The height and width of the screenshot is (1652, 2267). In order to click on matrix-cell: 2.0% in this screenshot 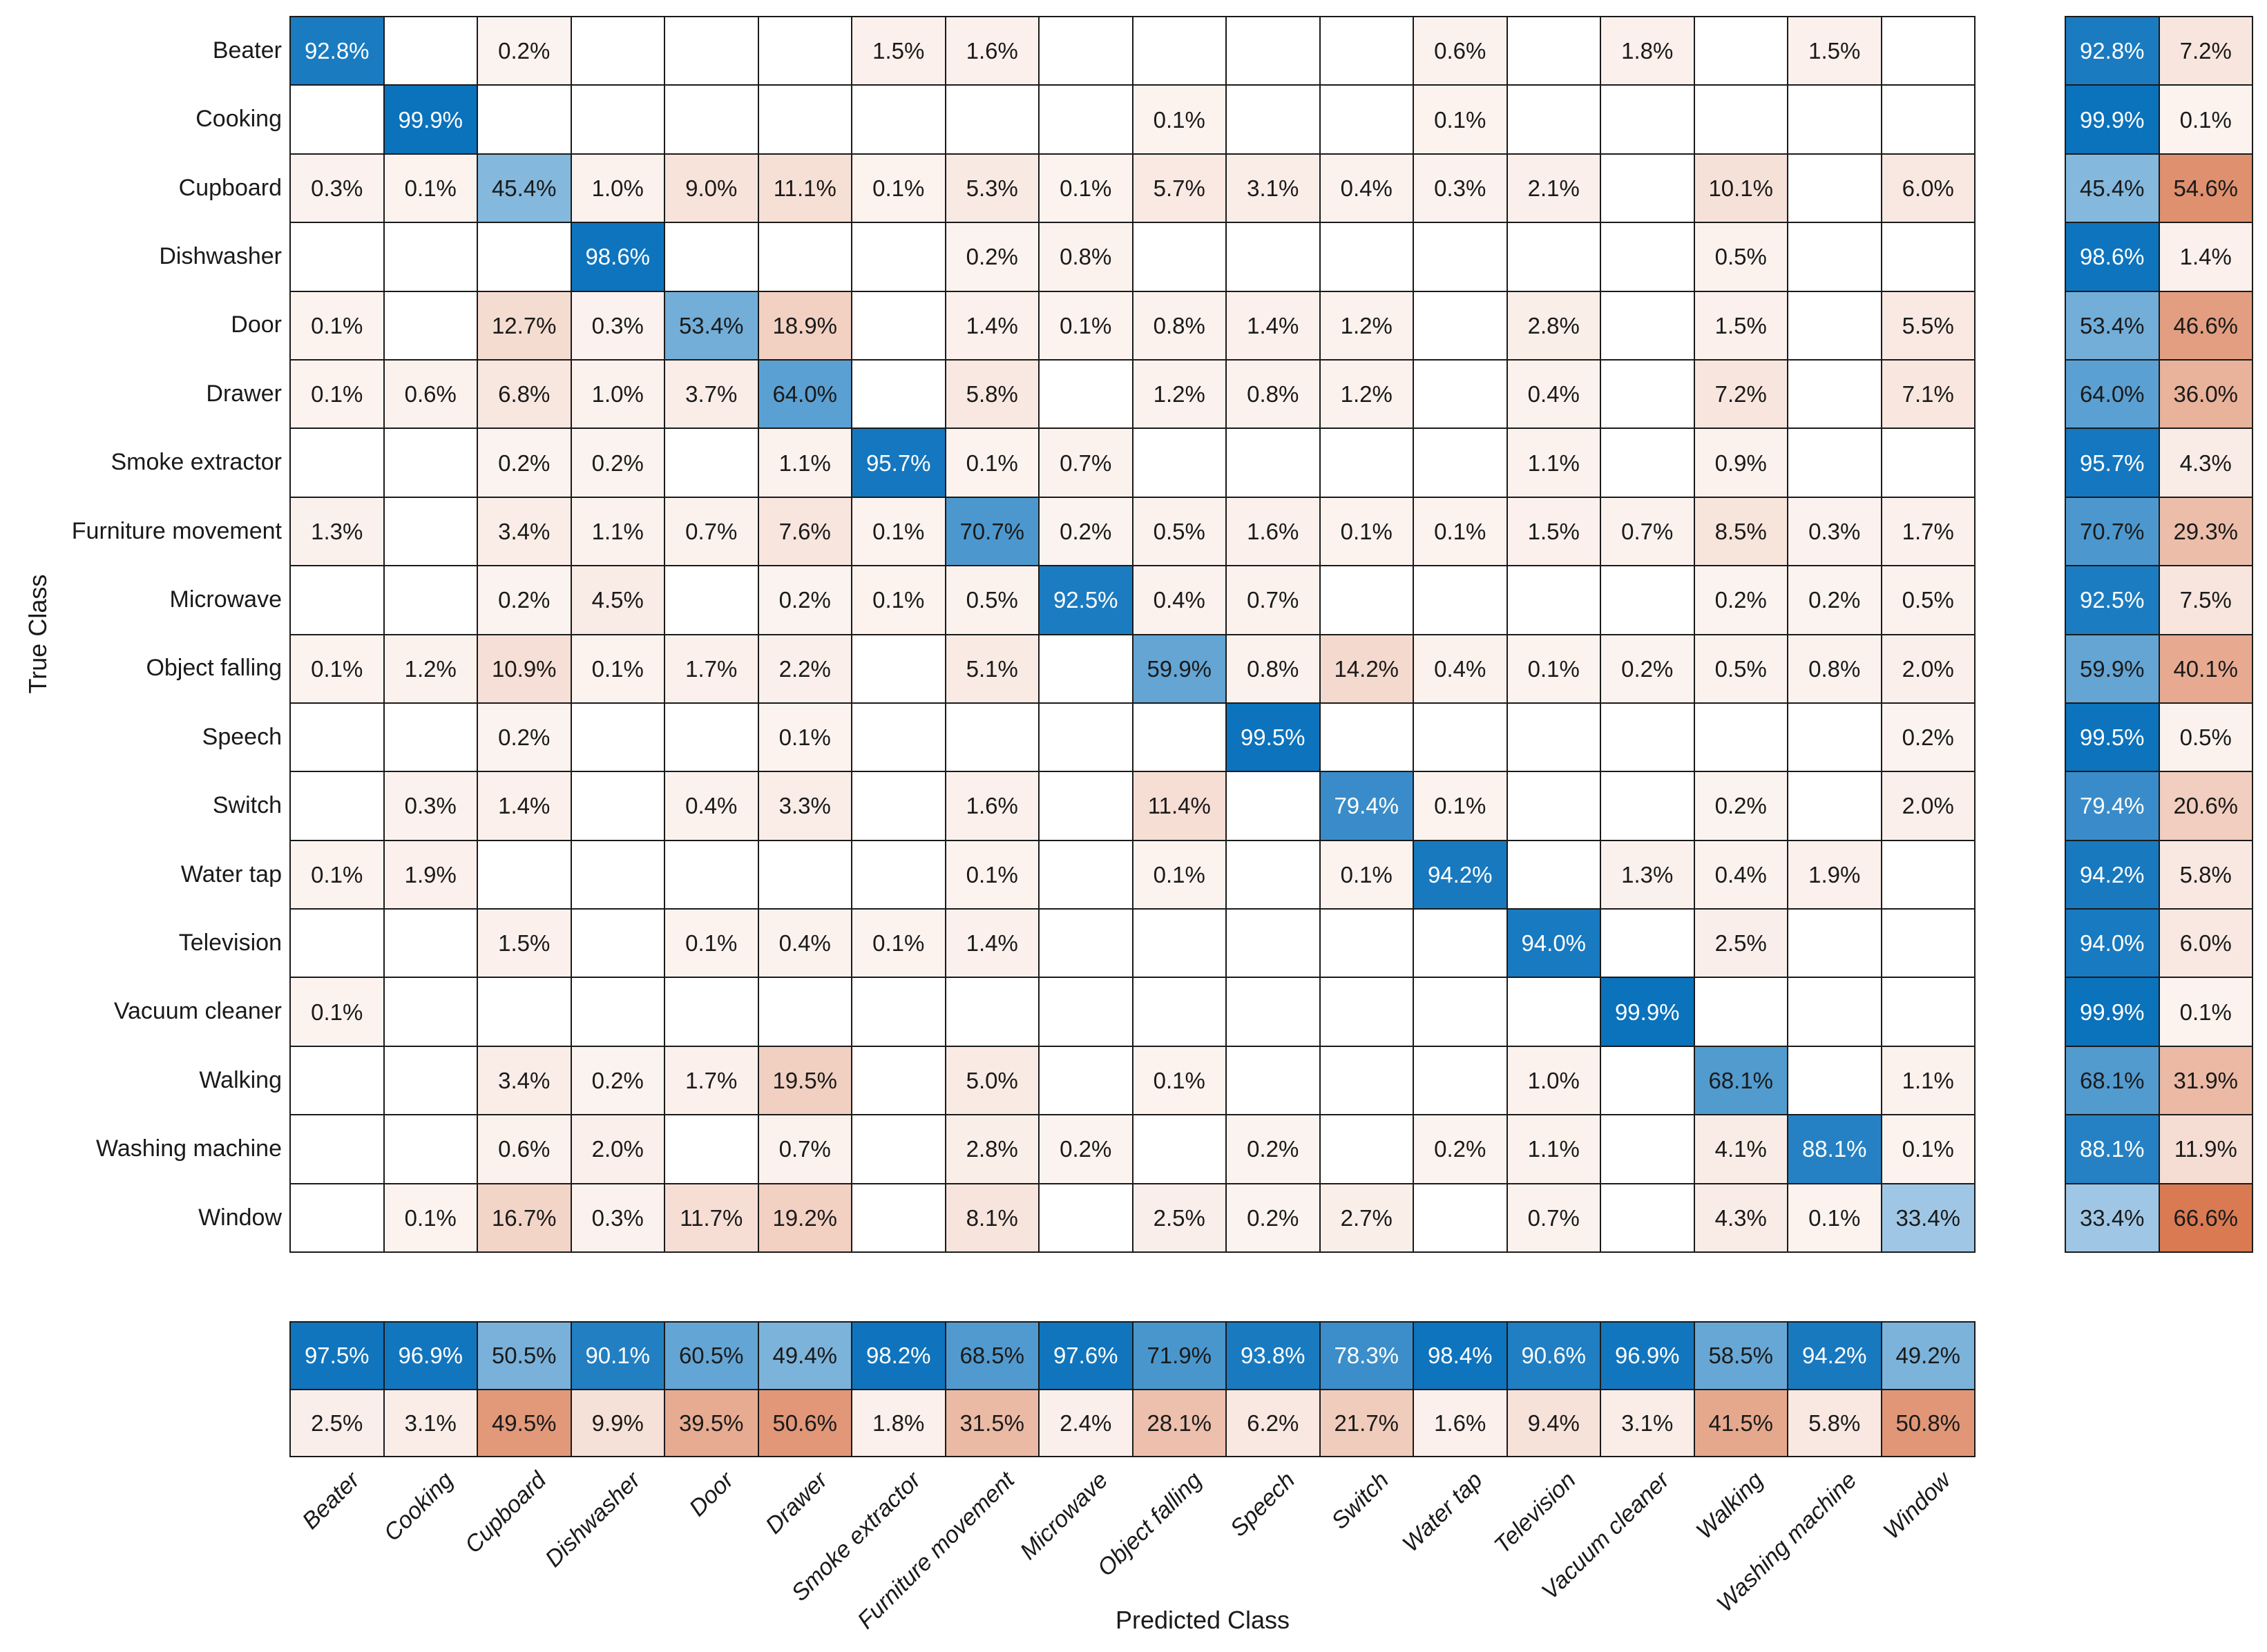, I will do `click(617, 1149)`.